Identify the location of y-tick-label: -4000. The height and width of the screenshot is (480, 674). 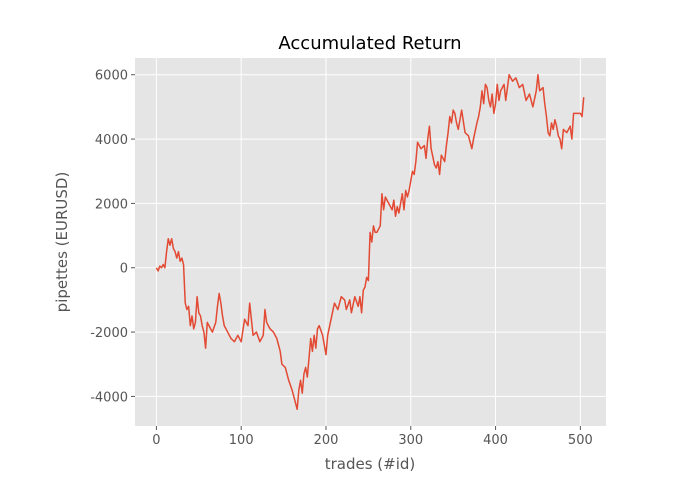
(109, 397).